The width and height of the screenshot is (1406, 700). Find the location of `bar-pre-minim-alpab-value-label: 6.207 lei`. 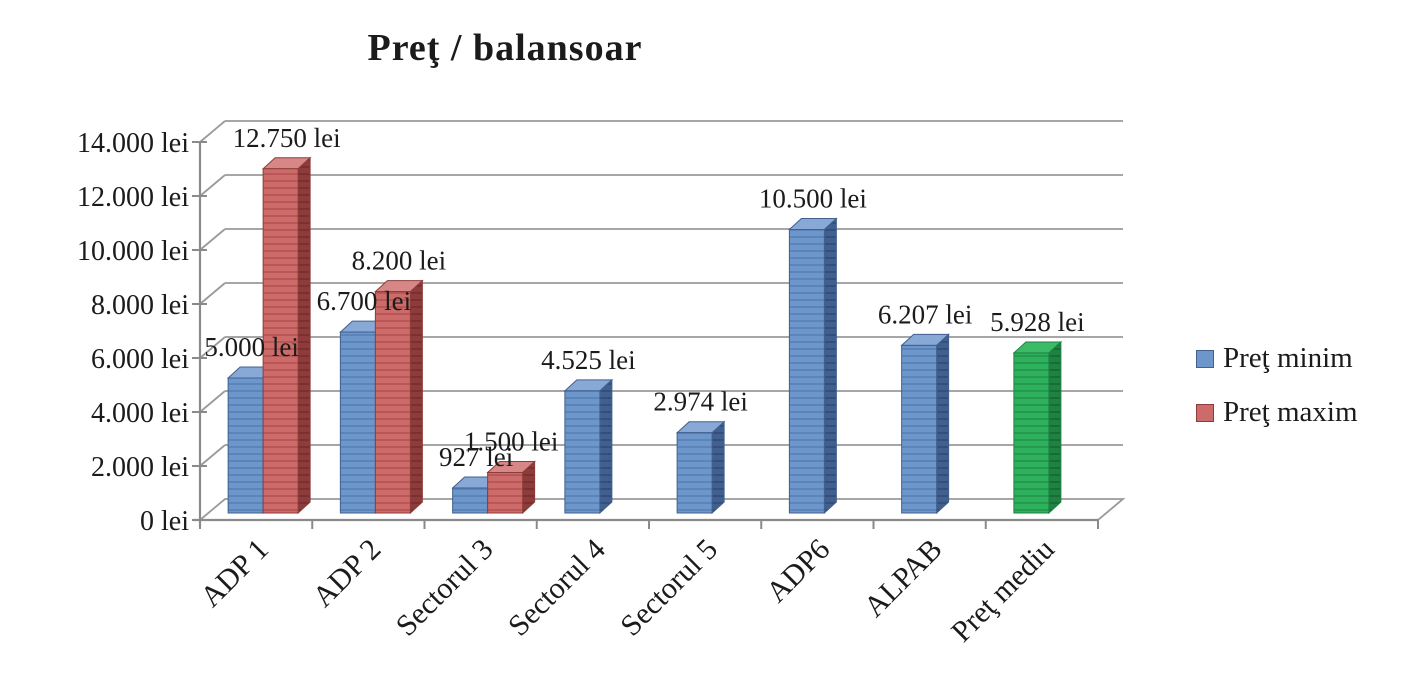

bar-pre-minim-alpab-value-label: 6.207 lei is located at coordinates (925, 314).